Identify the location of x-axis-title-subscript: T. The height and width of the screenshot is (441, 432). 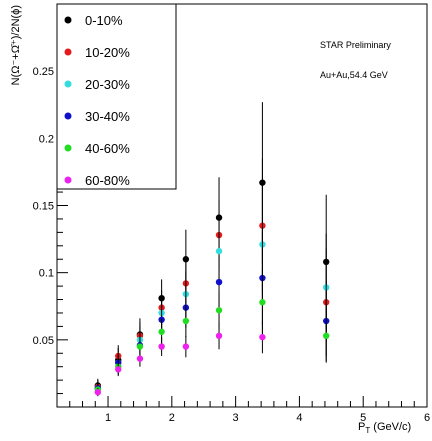
(367, 430).